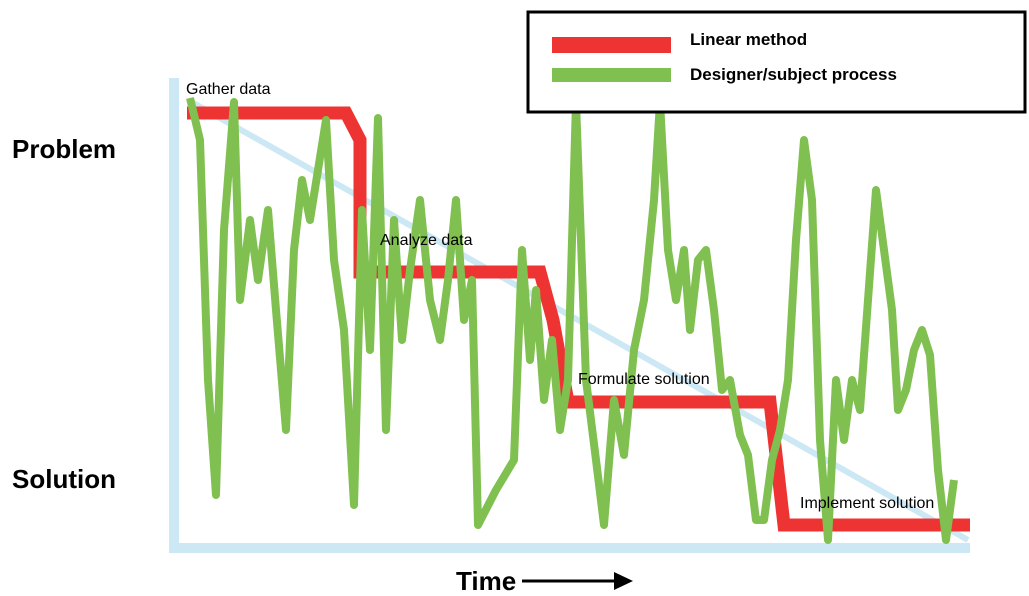  What do you see at coordinates (64, 149) in the screenshot?
I see `y-axis-top-label: Problem` at bounding box center [64, 149].